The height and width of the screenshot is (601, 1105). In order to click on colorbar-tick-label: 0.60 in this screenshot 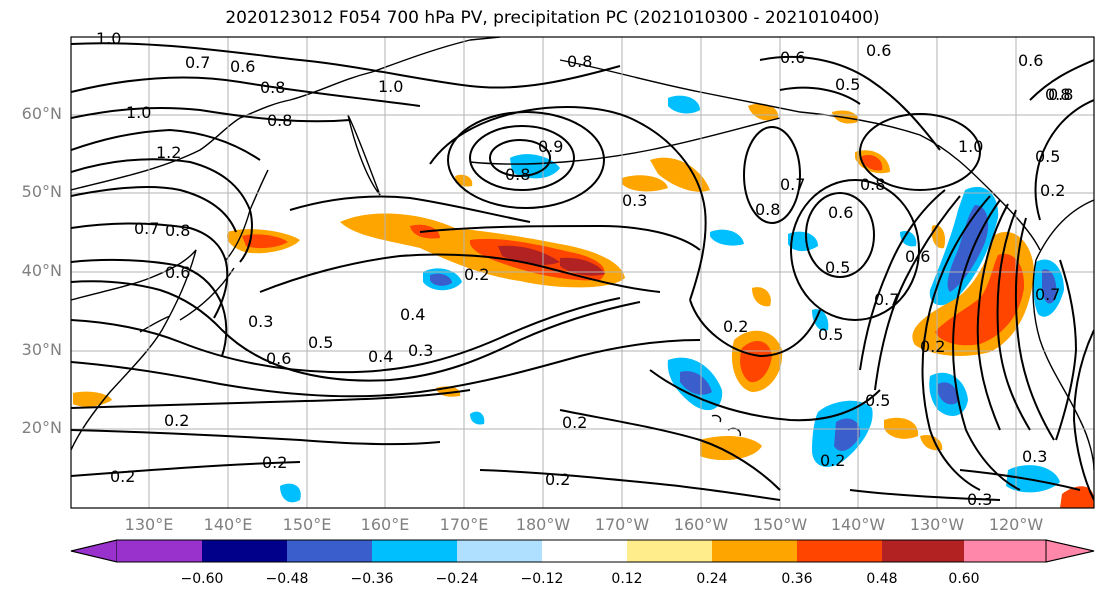, I will do `click(964, 579)`.